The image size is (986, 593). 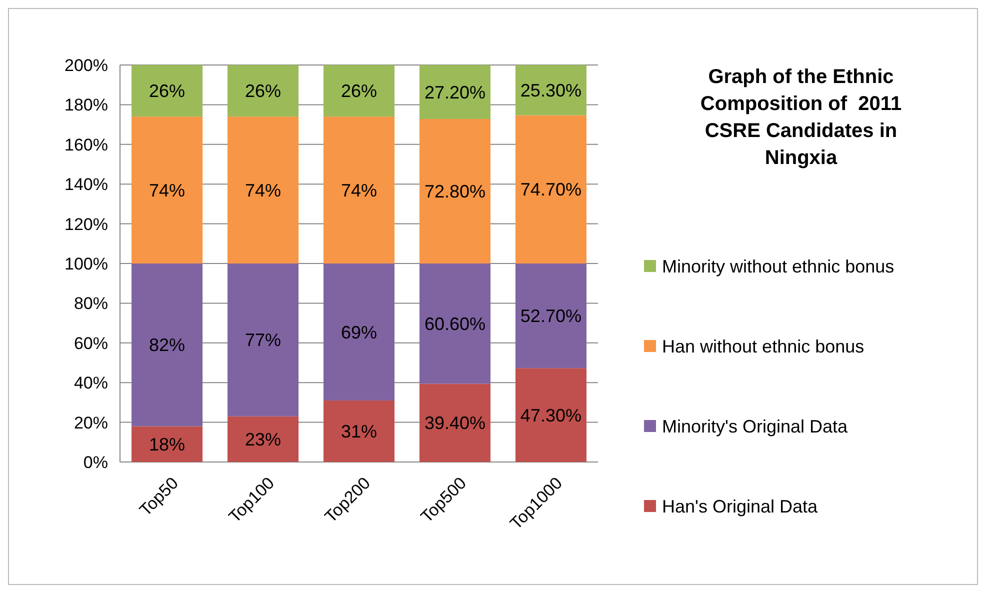 I want to click on y-tick-label: 60%, so click(x=91, y=343).